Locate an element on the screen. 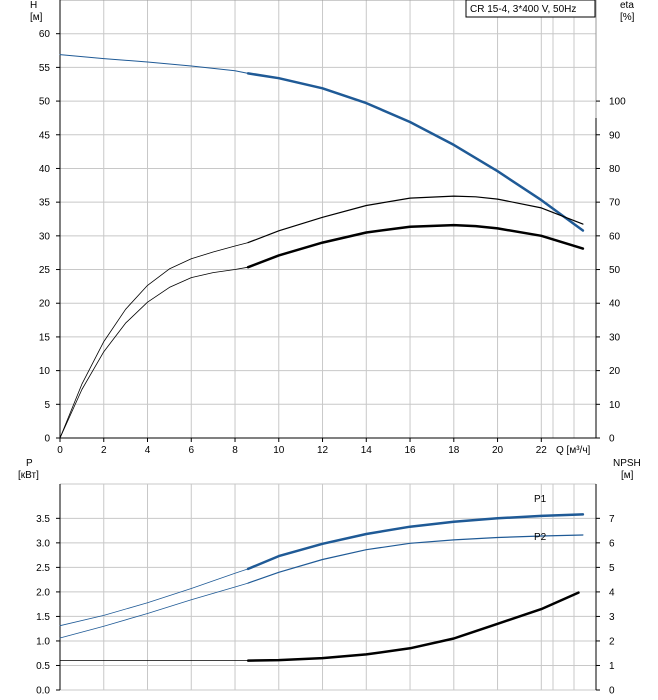 This screenshot has width=658, height=700. y2-tick-label: 80 is located at coordinates (615, 169).